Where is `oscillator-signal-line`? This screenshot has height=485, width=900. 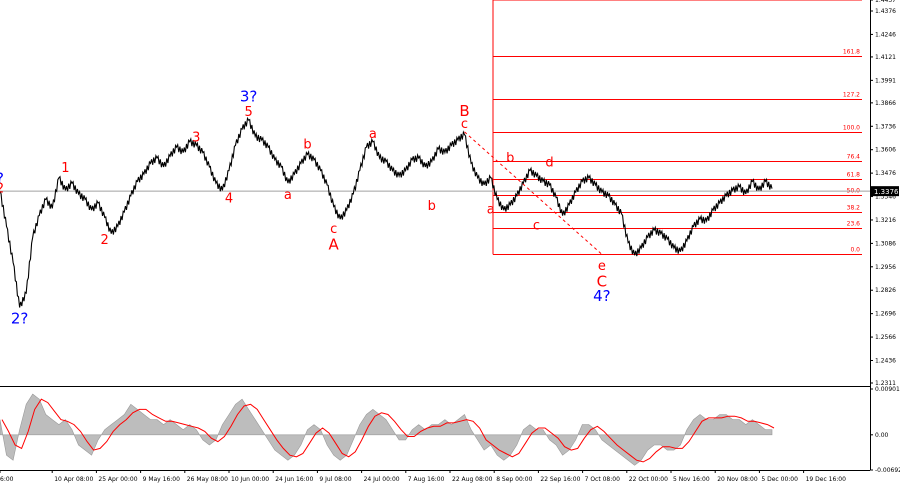 oscillator-signal-line is located at coordinates (388, 430).